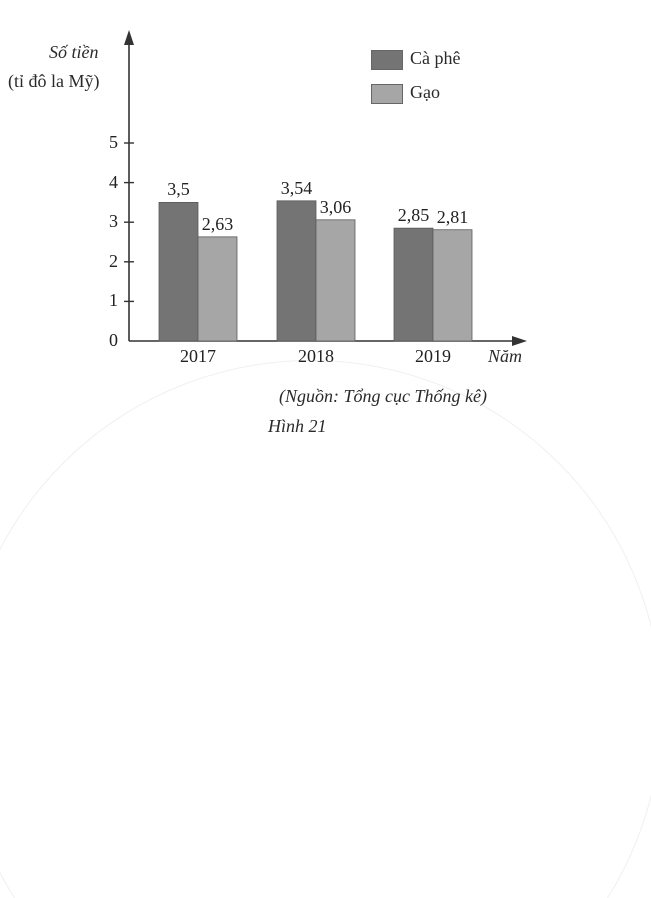 The height and width of the screenshot is (898, 651). I want to click on bar-coffee-2018, so click(296, 271).